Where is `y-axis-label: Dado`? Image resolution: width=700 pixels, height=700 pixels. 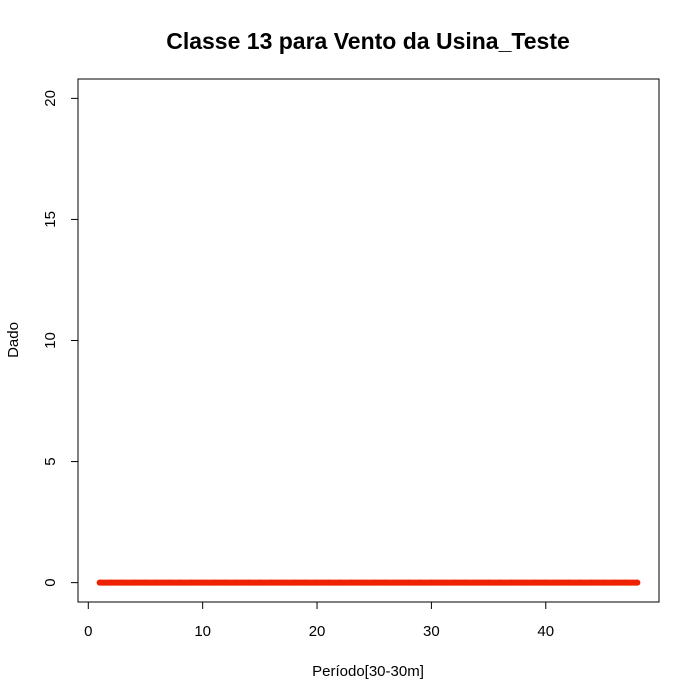 y-axis-label: Dado is located at coordinates (13, 340).